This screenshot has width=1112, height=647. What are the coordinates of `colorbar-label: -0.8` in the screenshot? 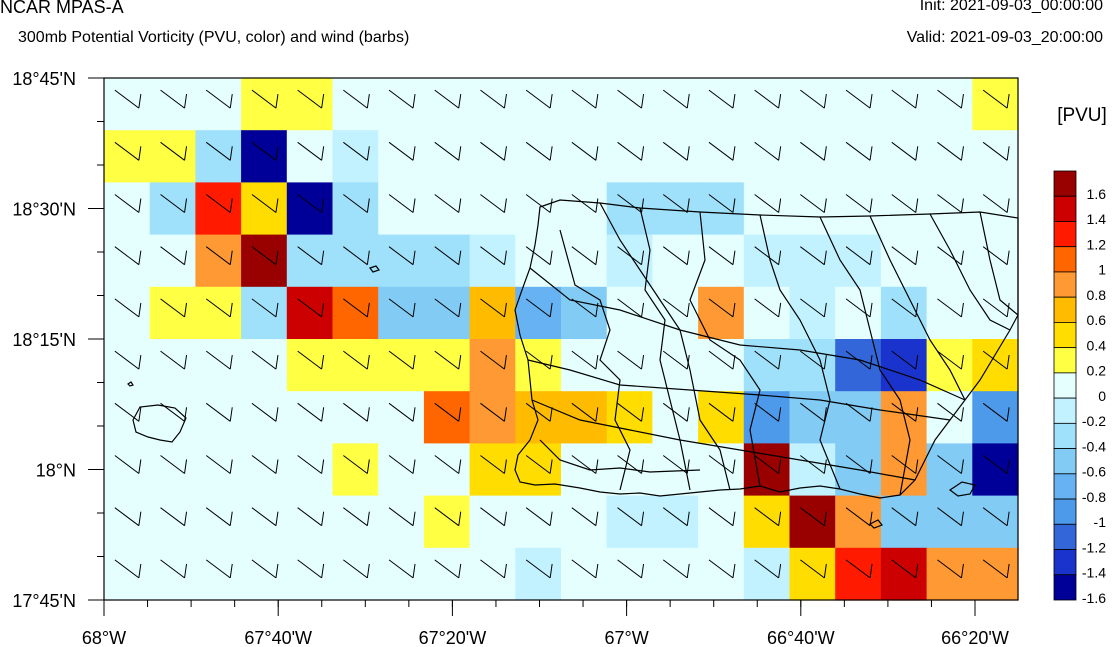 It's located at (1094, 497).